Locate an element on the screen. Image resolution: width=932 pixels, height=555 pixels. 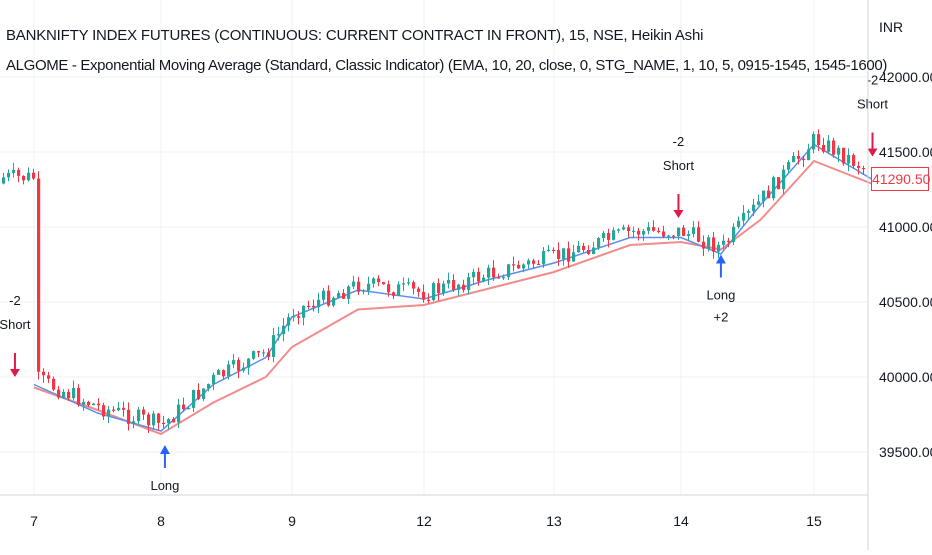
y-tick-label: 39500.00 is located at coordinates (905, 452).